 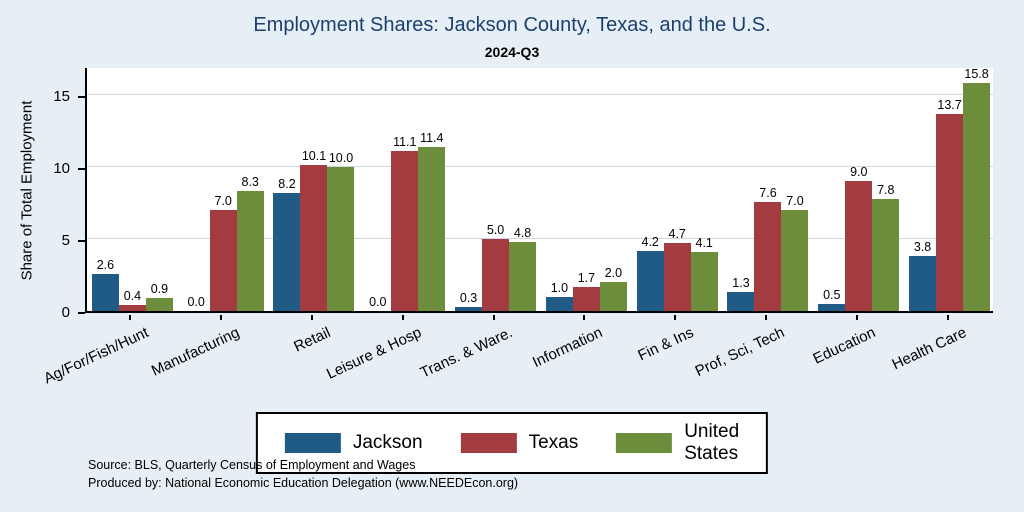 I want to click on bar-group: 1.3 7.6 7.0, so click(x=768, y=189).